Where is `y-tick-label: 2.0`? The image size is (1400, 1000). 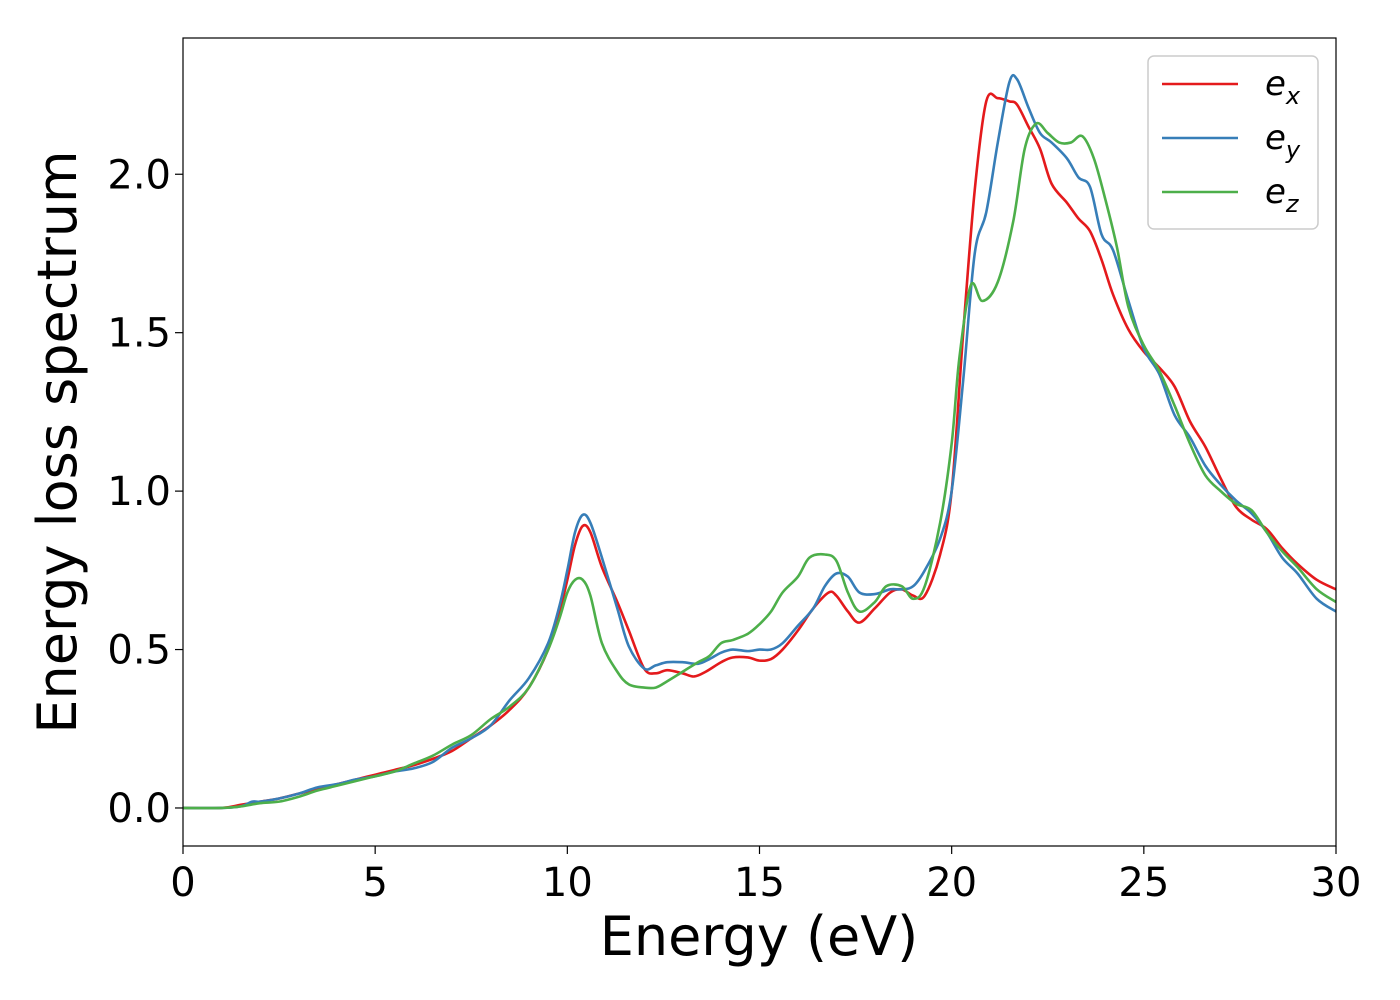 y-tick-label: 2.0 is located at coordinates (139, 175).